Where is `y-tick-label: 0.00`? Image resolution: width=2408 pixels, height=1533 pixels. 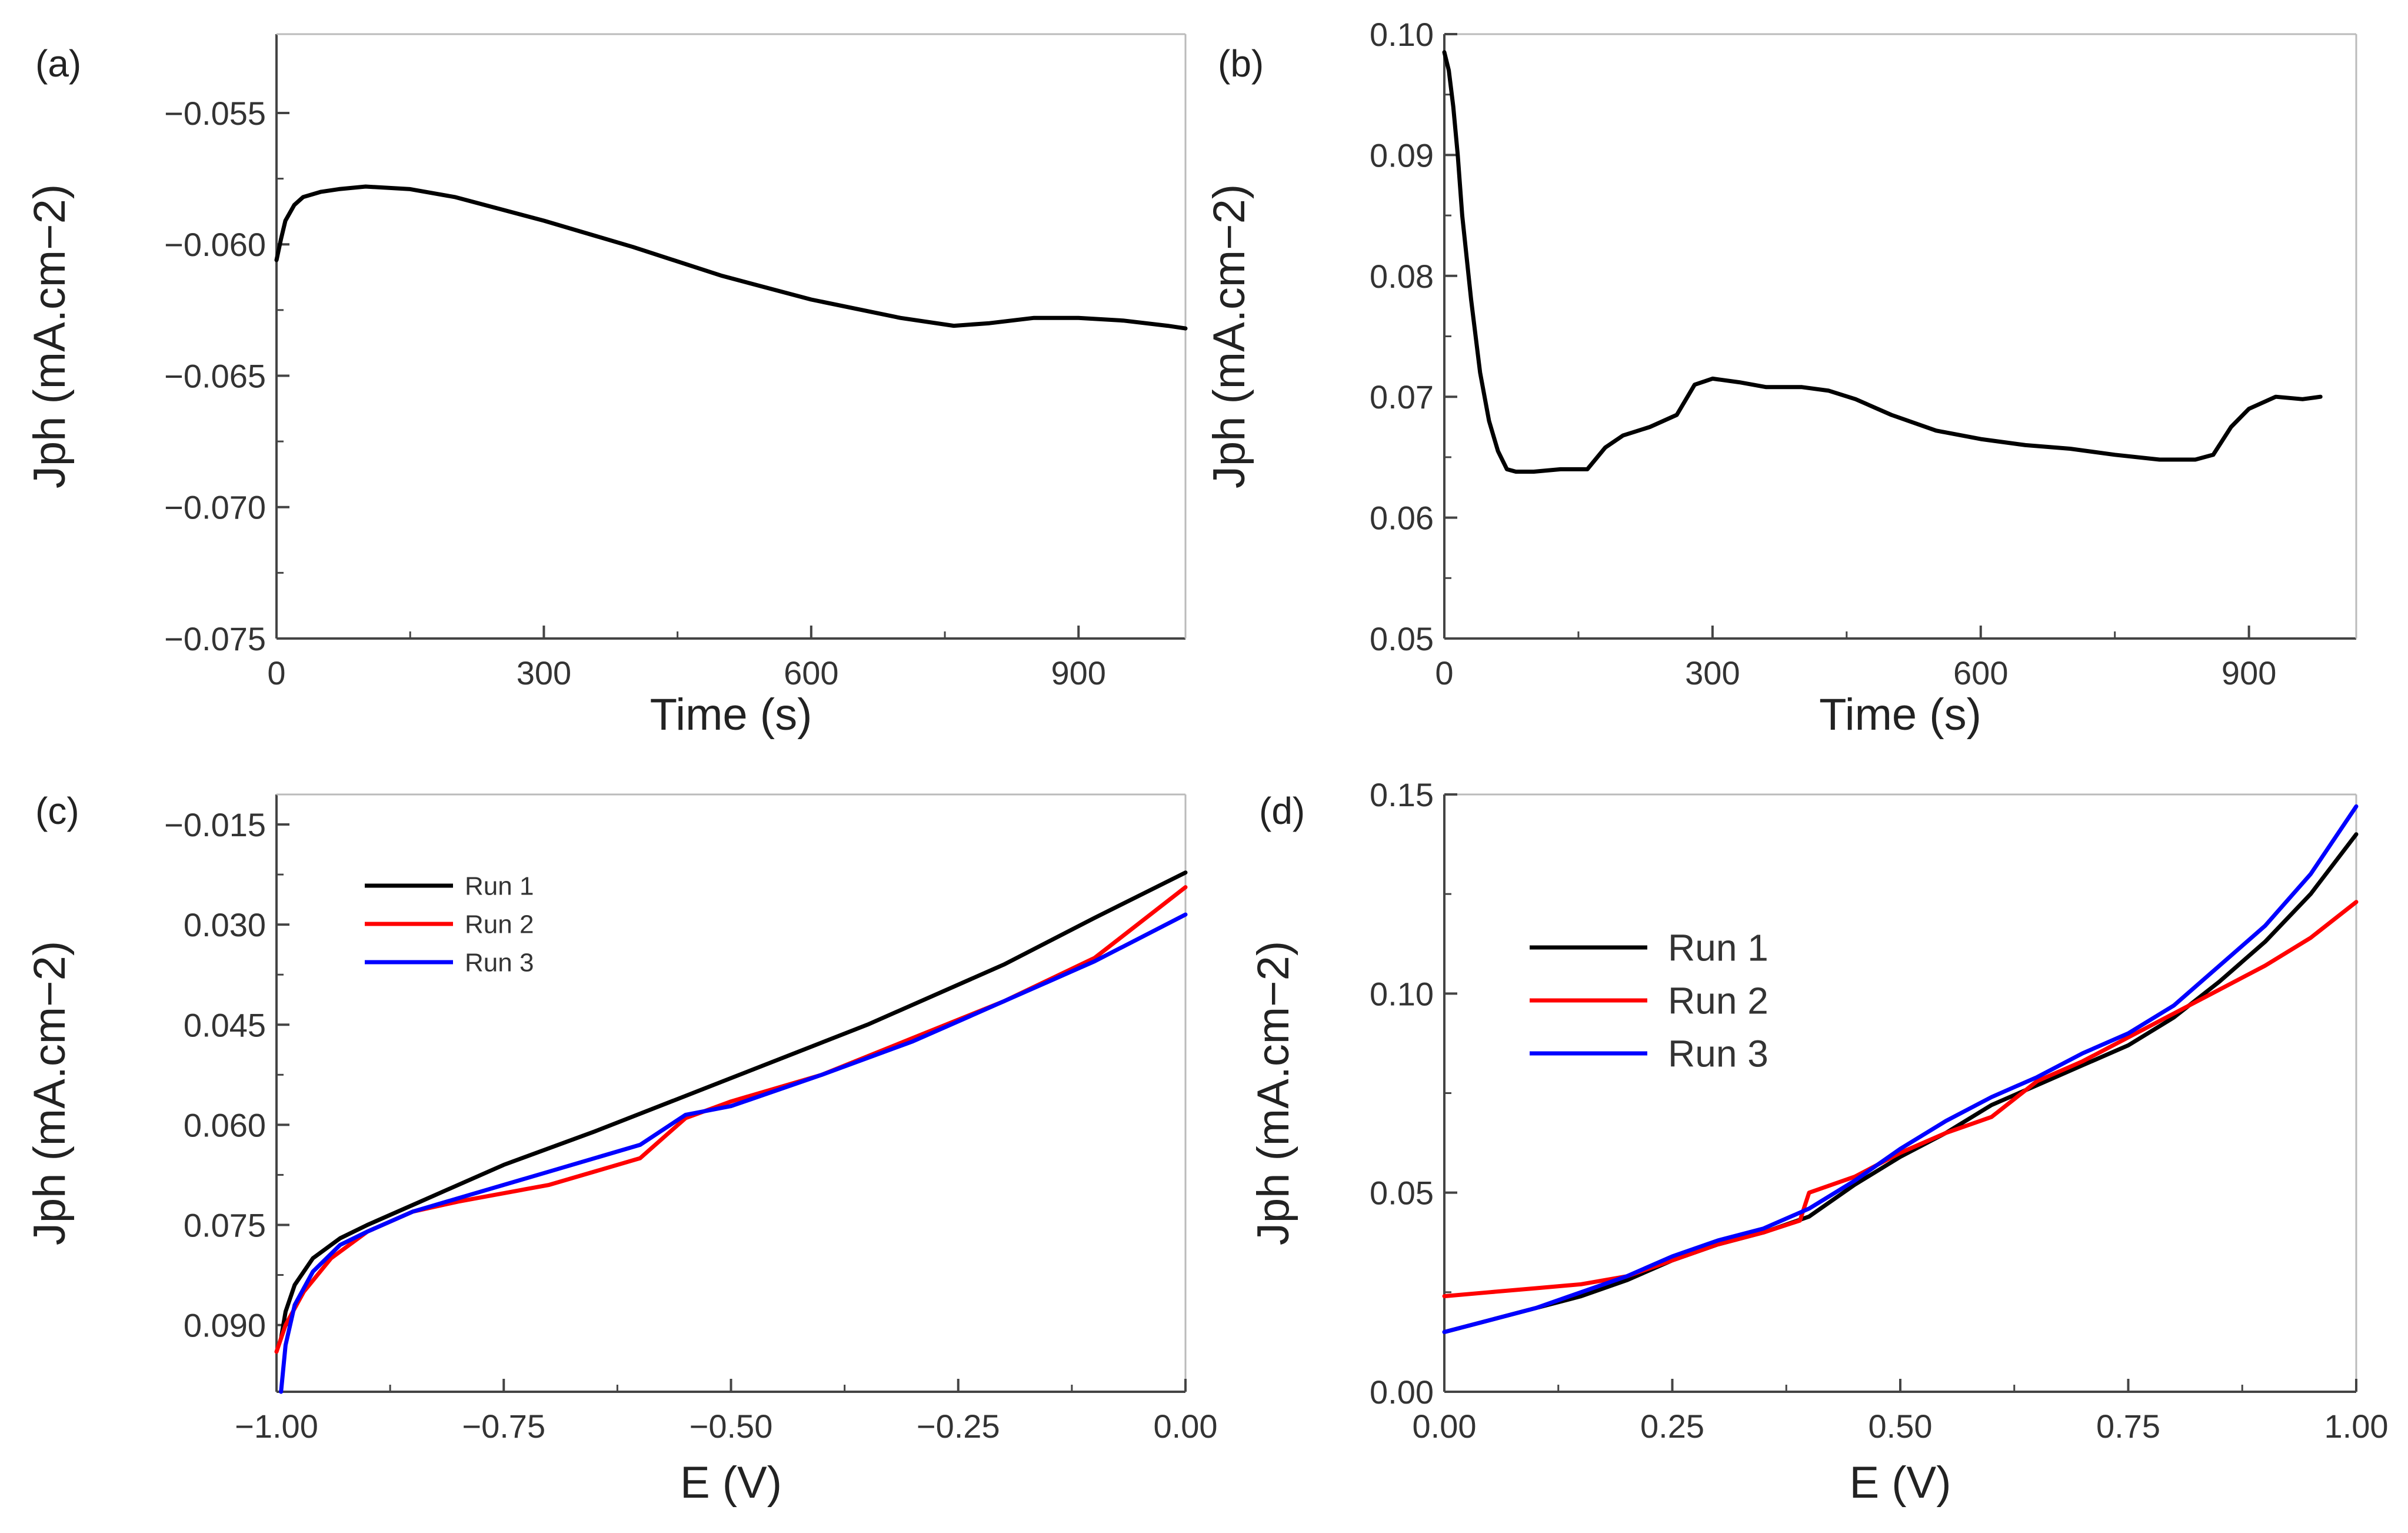
y-tick-label: 0.00 is located at coordinates (1402, 1392).